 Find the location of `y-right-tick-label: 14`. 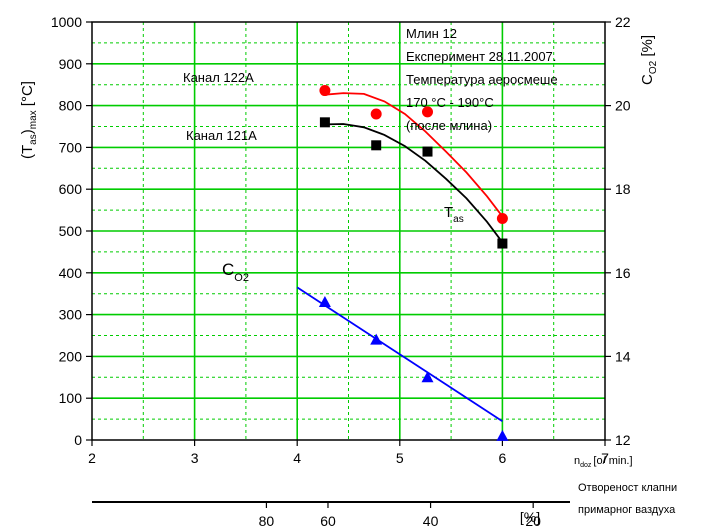

y-right-tick-label: 14 is located at coordinates (623, 356).